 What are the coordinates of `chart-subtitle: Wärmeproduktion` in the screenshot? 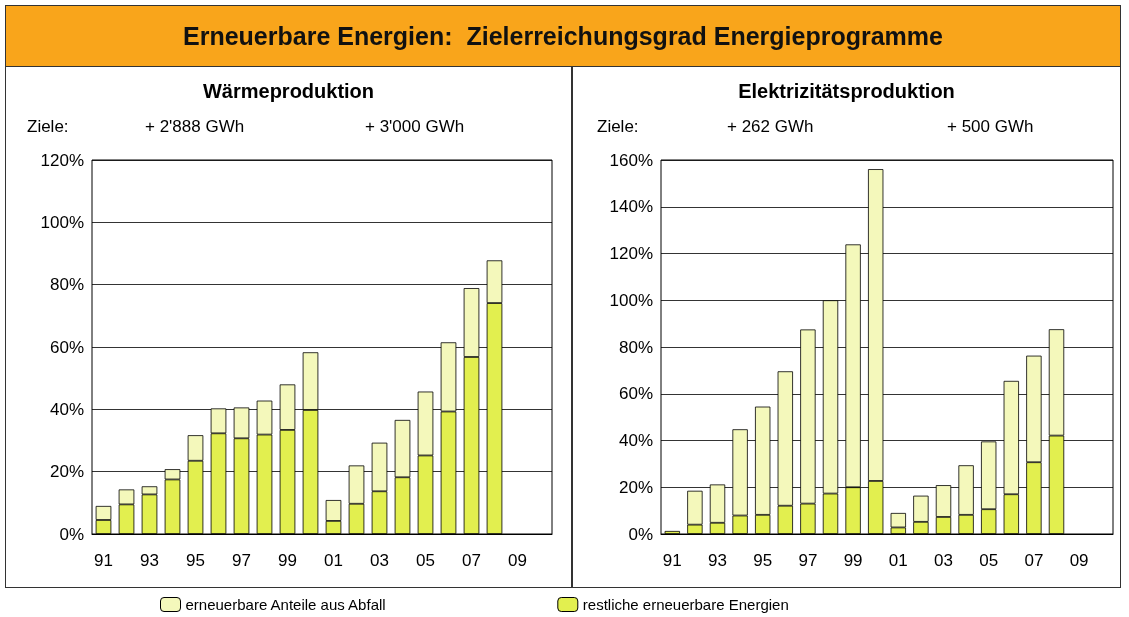 It's located at (288, 91).